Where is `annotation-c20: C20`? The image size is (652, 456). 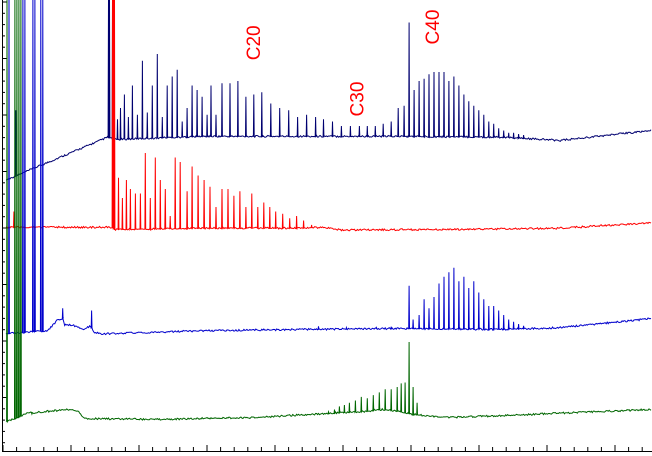
annotation-c20: C20 is located at coordinates (254, 42).